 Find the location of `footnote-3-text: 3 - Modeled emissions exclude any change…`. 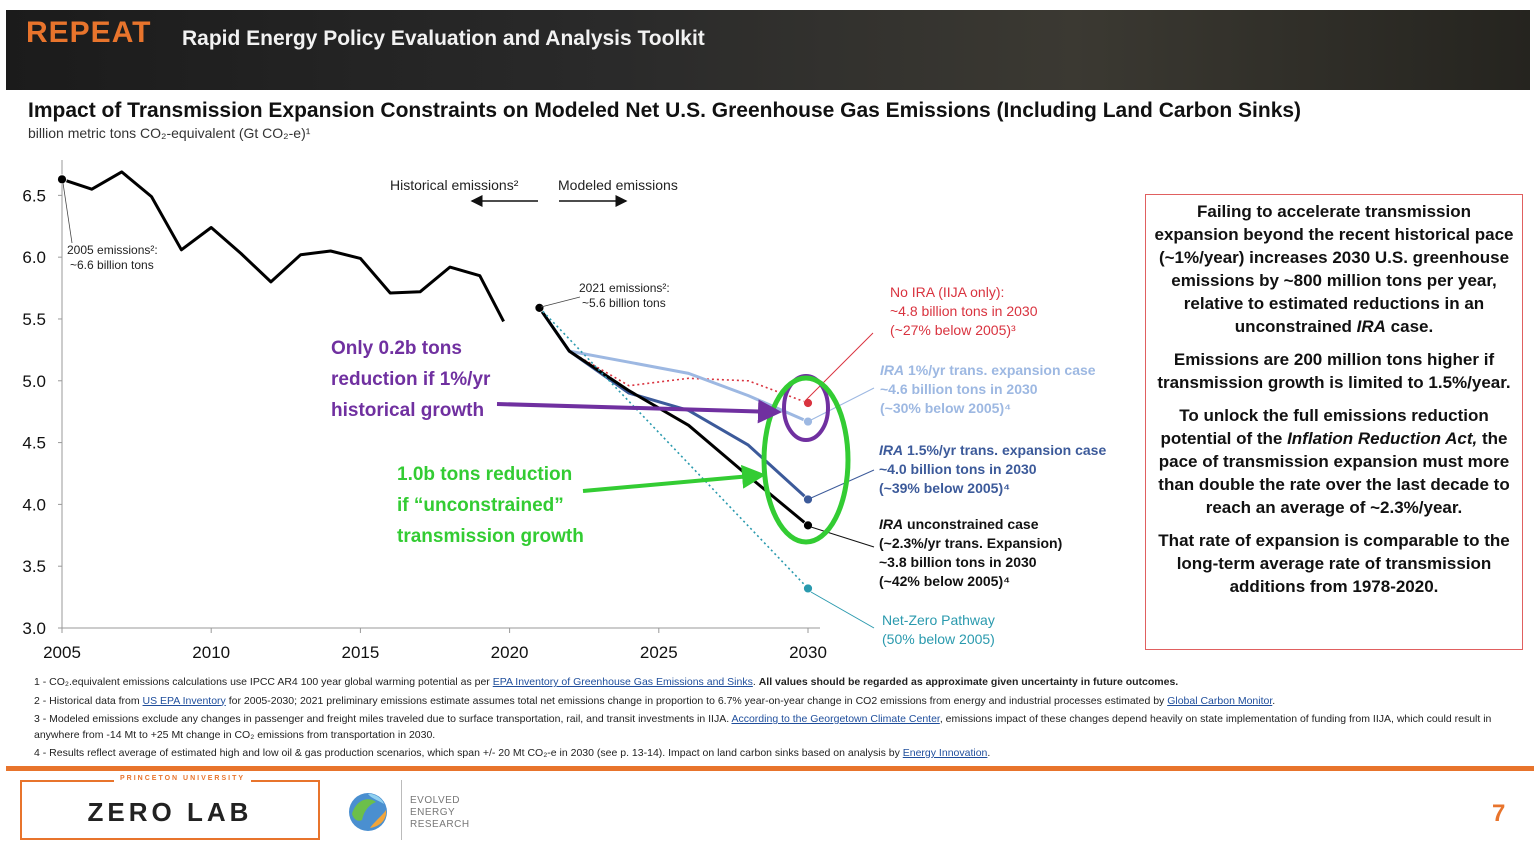

footnote-3-text: 3 - Modeled emissions exclude any change… is located at coordinates (383, 719).